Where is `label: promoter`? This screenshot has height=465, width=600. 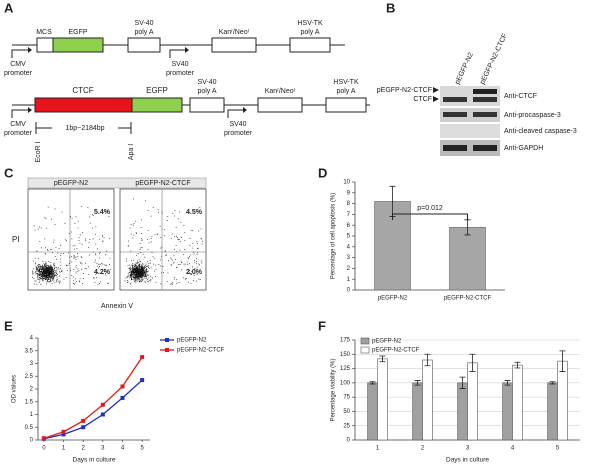 label: promoter is located at coordinates (18, 133).